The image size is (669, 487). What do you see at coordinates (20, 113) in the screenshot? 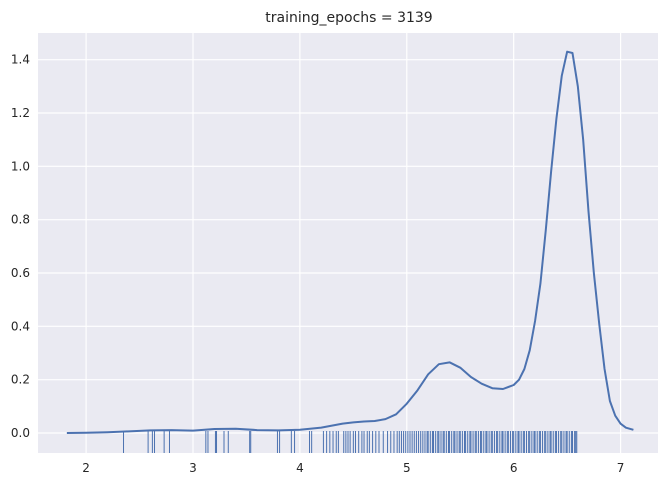
I see `y-tick-label: 1.2` at bounding box center [20, 113].